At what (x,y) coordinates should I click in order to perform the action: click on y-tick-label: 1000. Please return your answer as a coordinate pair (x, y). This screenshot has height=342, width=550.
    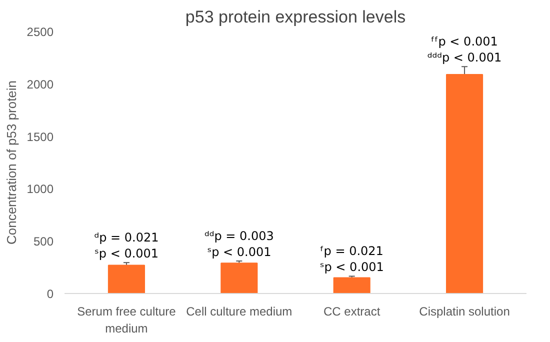
    Looking at the image, I should click on (40, 189).